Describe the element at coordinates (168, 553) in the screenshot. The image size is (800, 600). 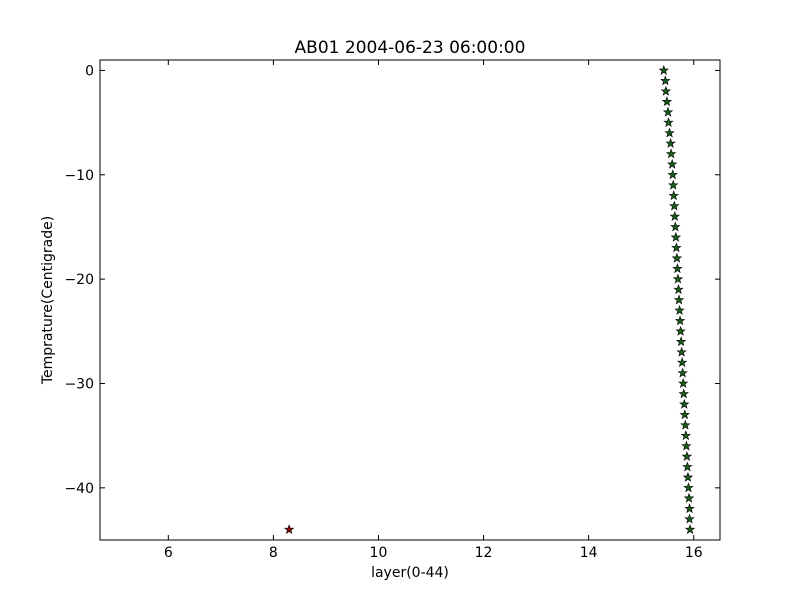
I see `x-tick-label-0: 6` at that location.